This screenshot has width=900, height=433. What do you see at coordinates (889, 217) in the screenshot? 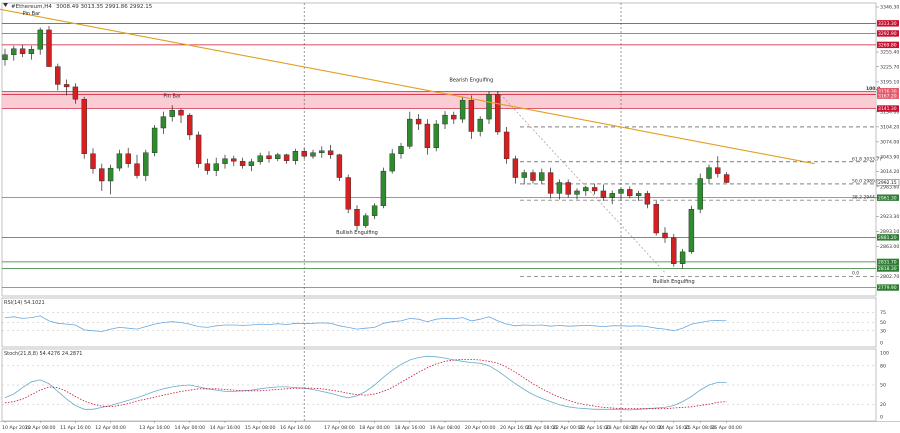
I see `price-tick-label: 2923.30` at bounding box center [889, 217].